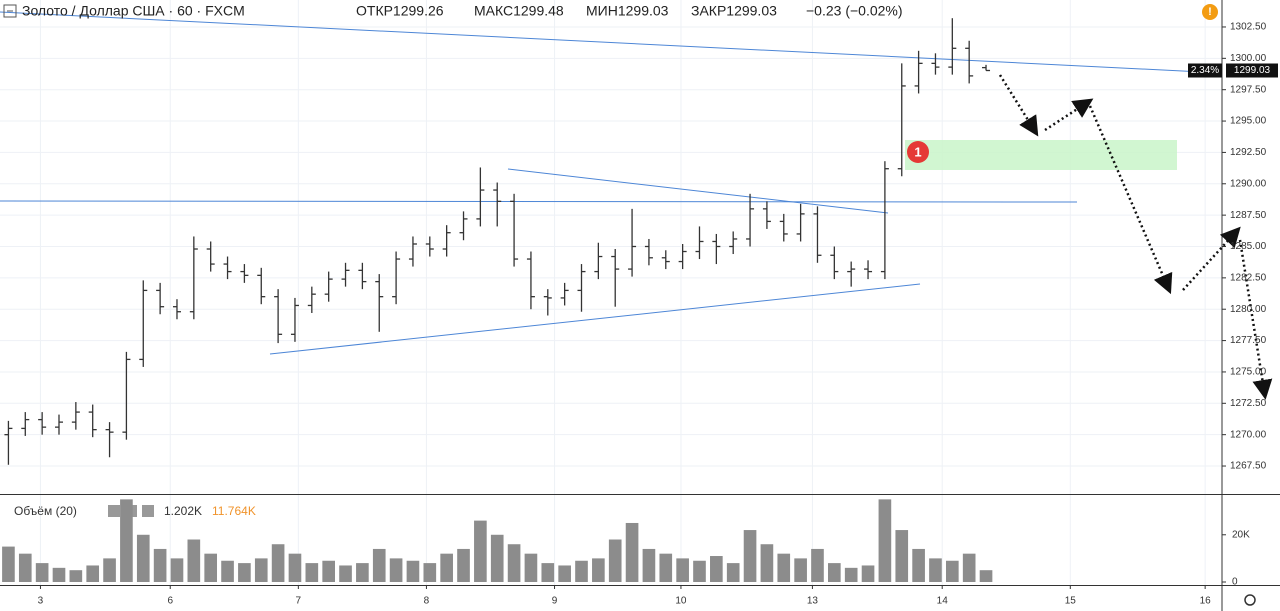 The height and width of the screenshot is (611, 1280). What do you see at coordinates (734, 11) in the screenshot?
I see `ohlc-close: ЗАКР1299.03` at bounding box center [734, 11].